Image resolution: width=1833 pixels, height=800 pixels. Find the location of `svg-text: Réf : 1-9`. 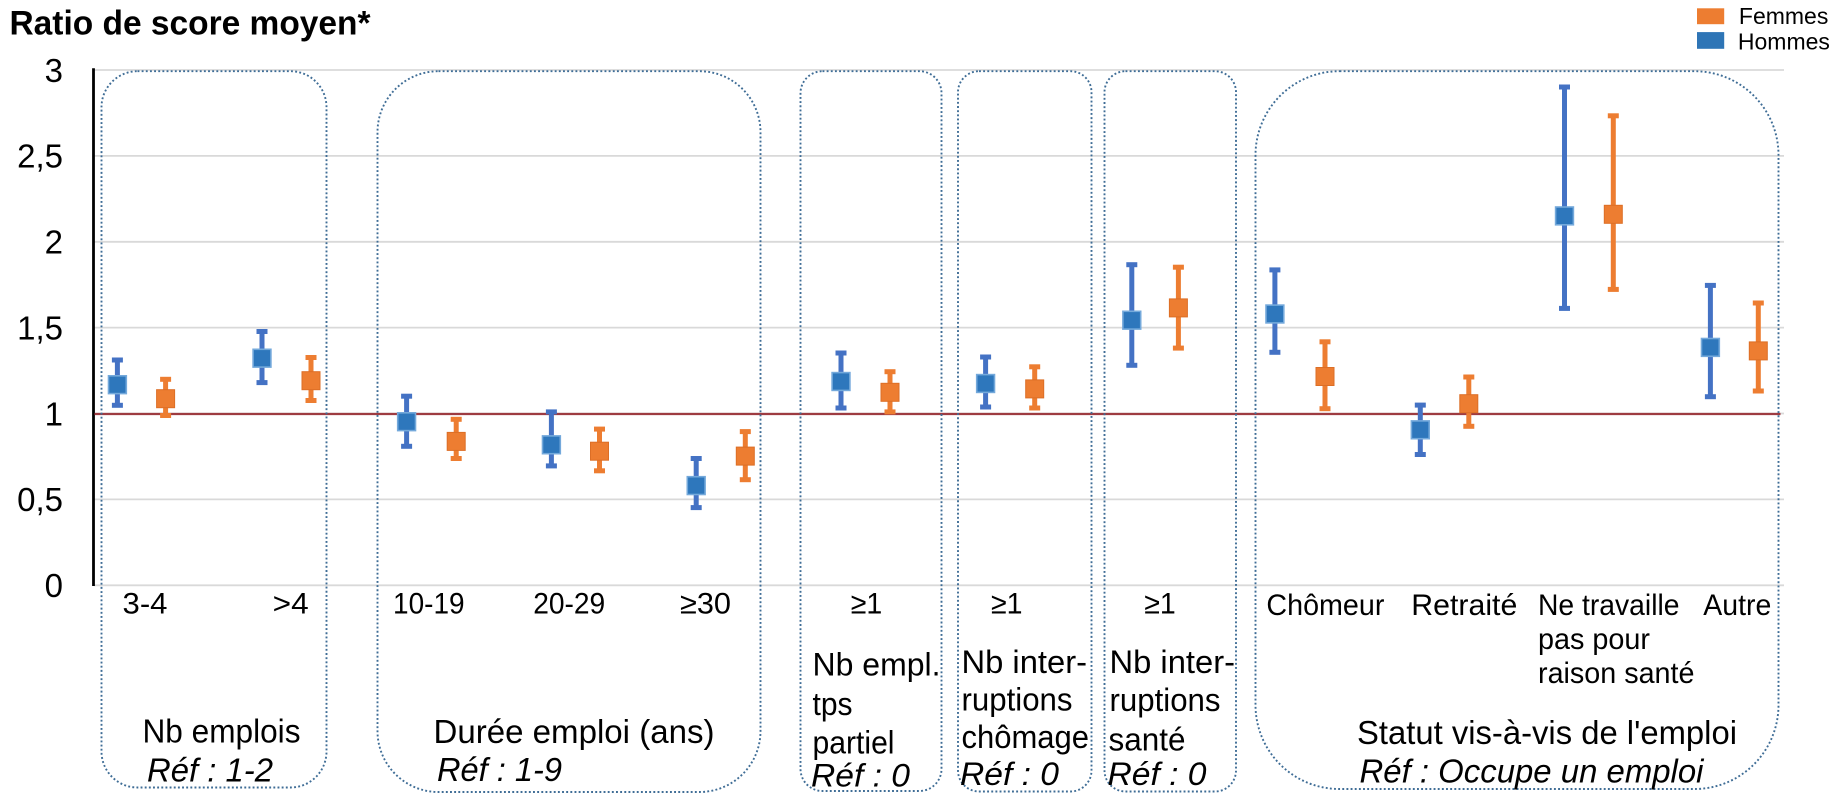

svg-text: Réf : 1-9 is located at coordinates (499, 769).